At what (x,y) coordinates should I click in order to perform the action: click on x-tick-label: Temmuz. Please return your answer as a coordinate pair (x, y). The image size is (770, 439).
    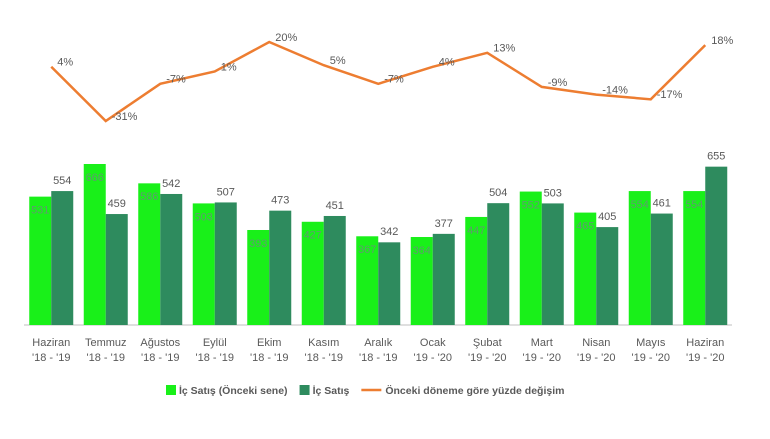
    Looking at the image, I should click on (106, 343).